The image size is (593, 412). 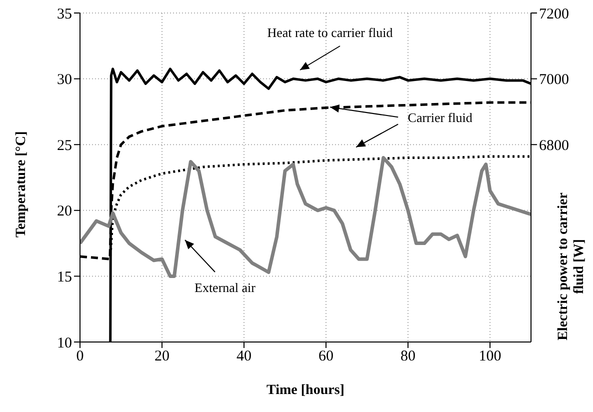 I want to click on y2-tick-label: 7000, so click(x=554, y=80).